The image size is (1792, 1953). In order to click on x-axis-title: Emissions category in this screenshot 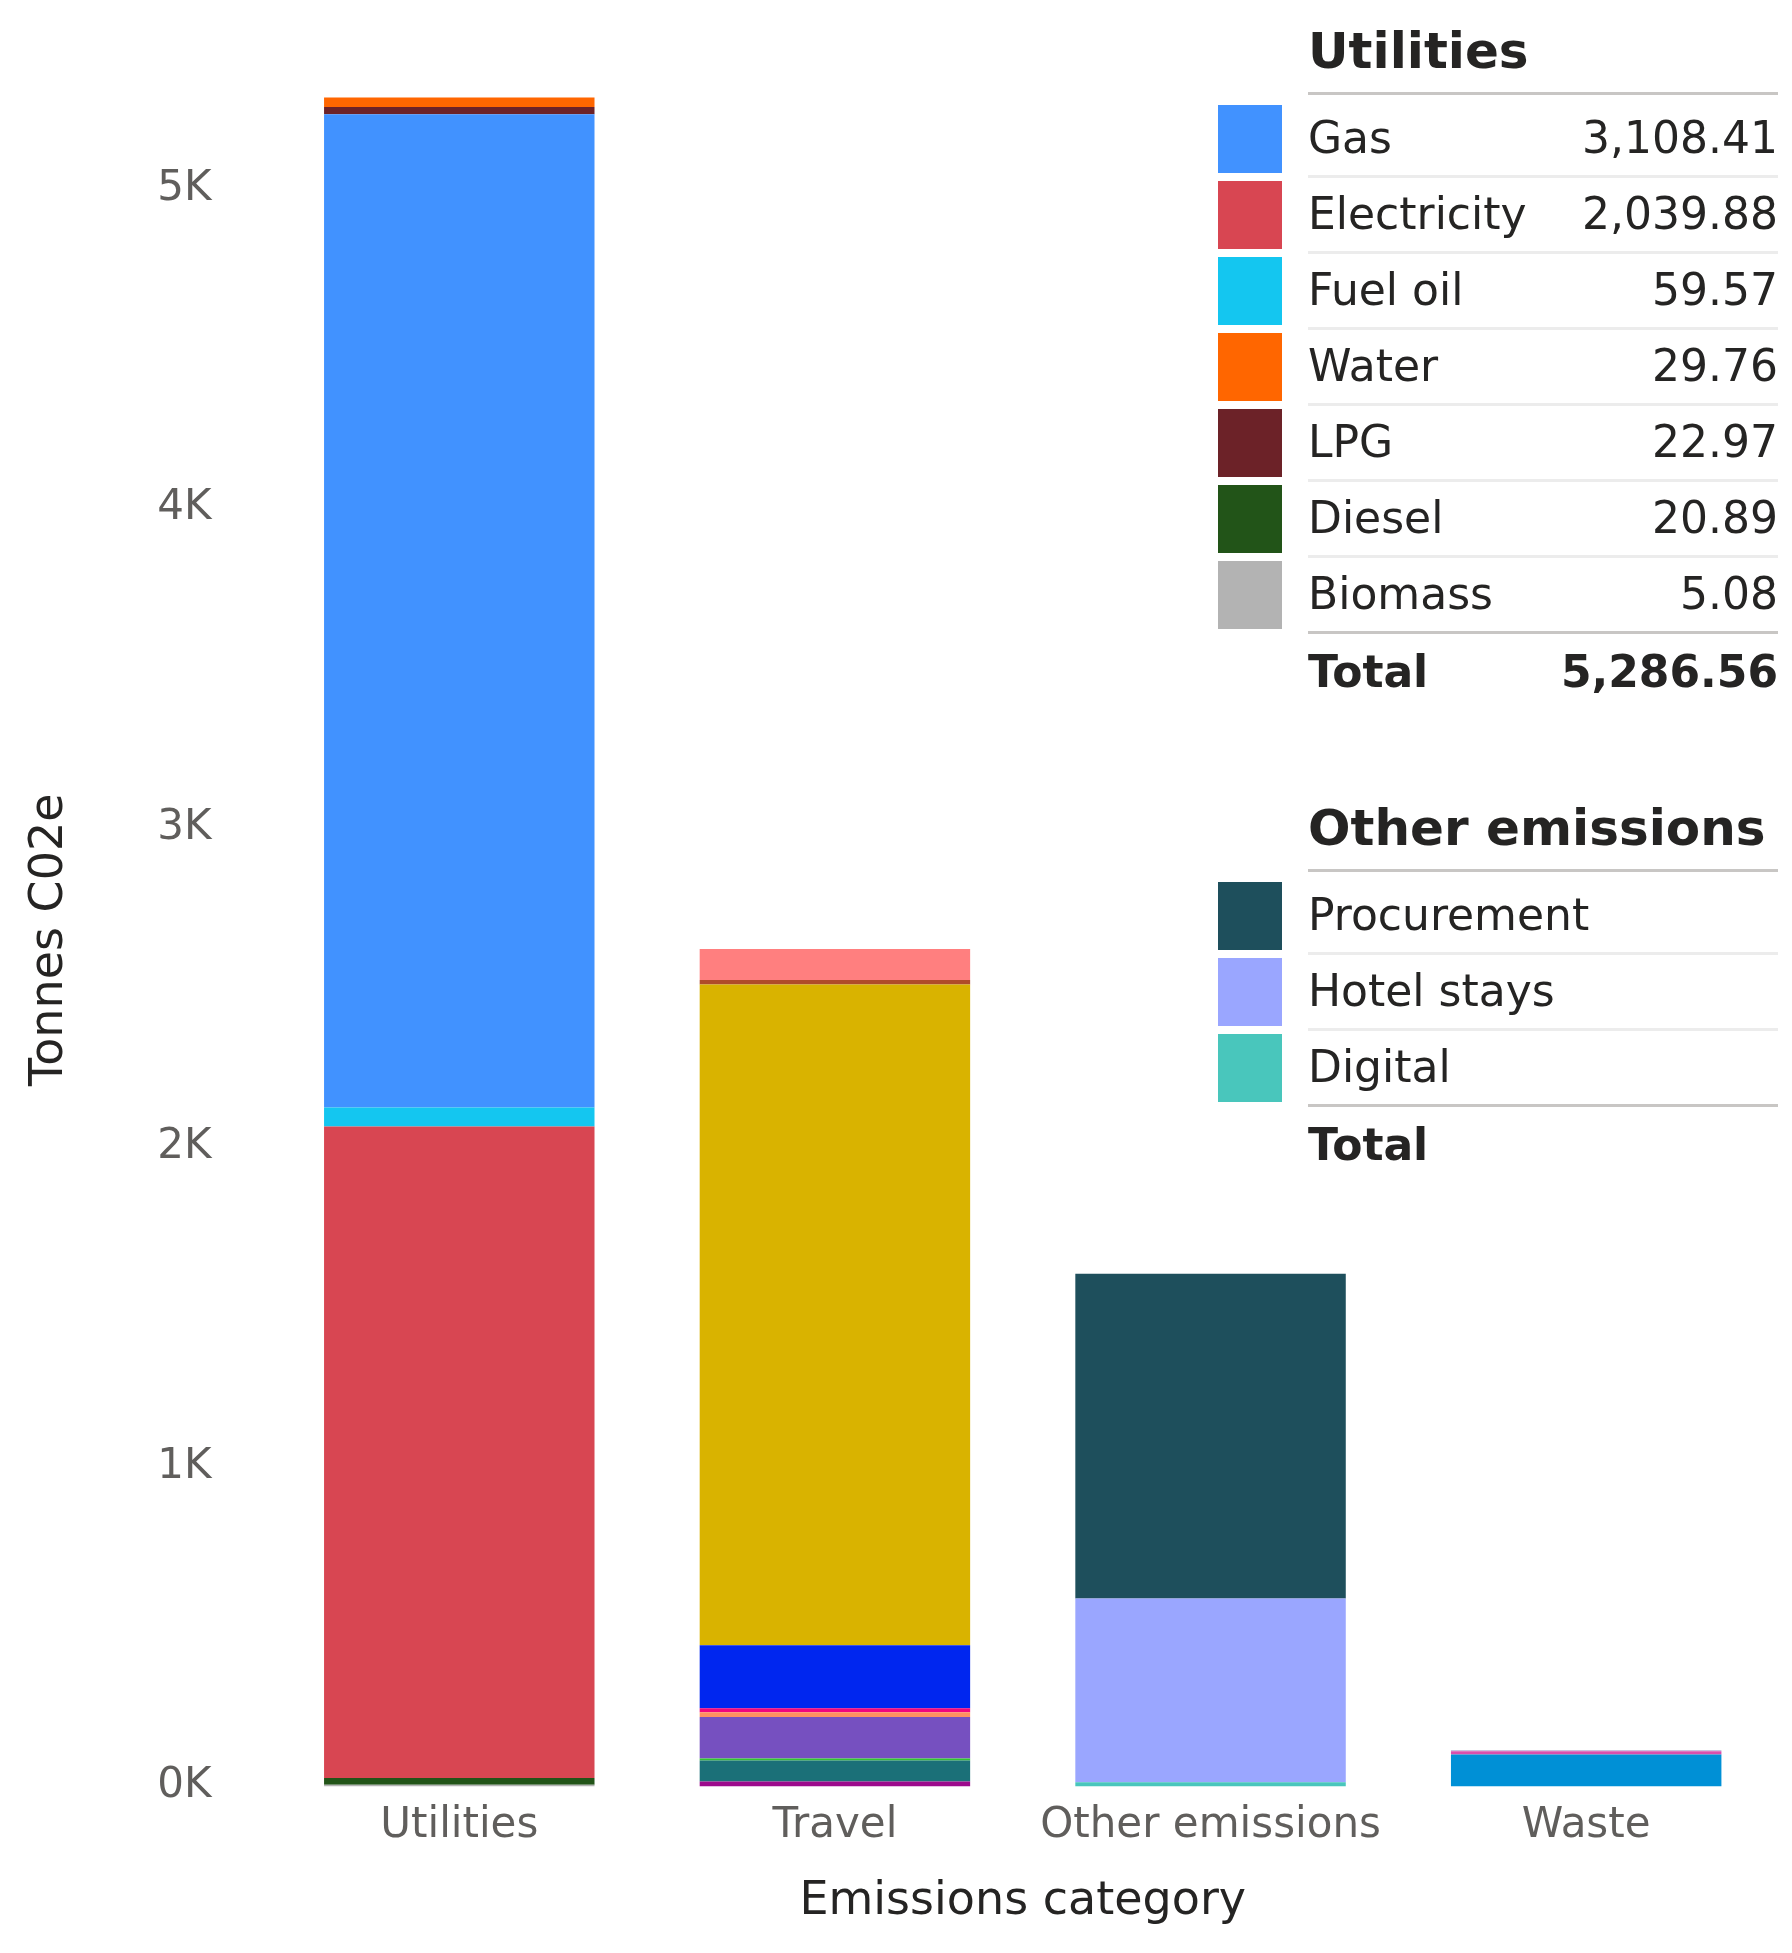, I will do `click(1023, 1898)`.